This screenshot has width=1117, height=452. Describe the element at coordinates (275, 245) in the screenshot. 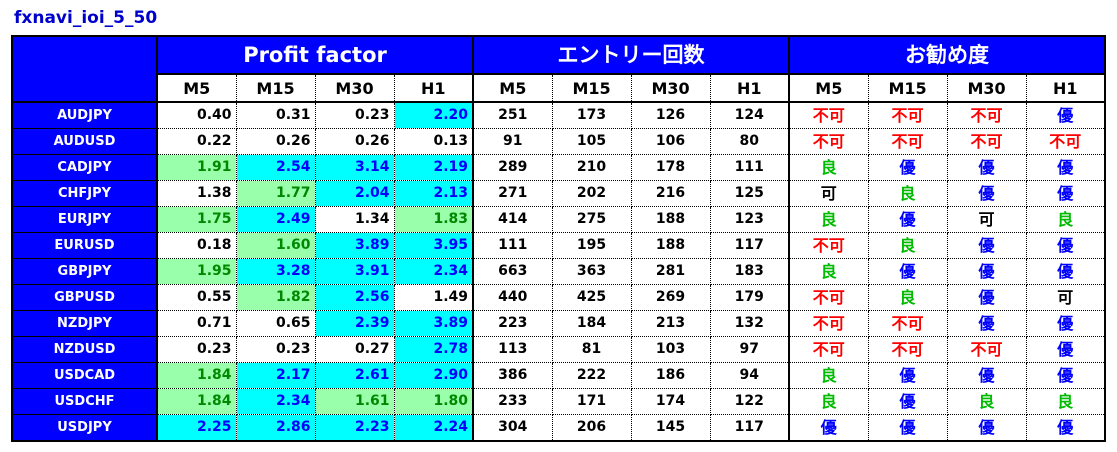

I see `profit-factor-cell: 1.60` at that location.